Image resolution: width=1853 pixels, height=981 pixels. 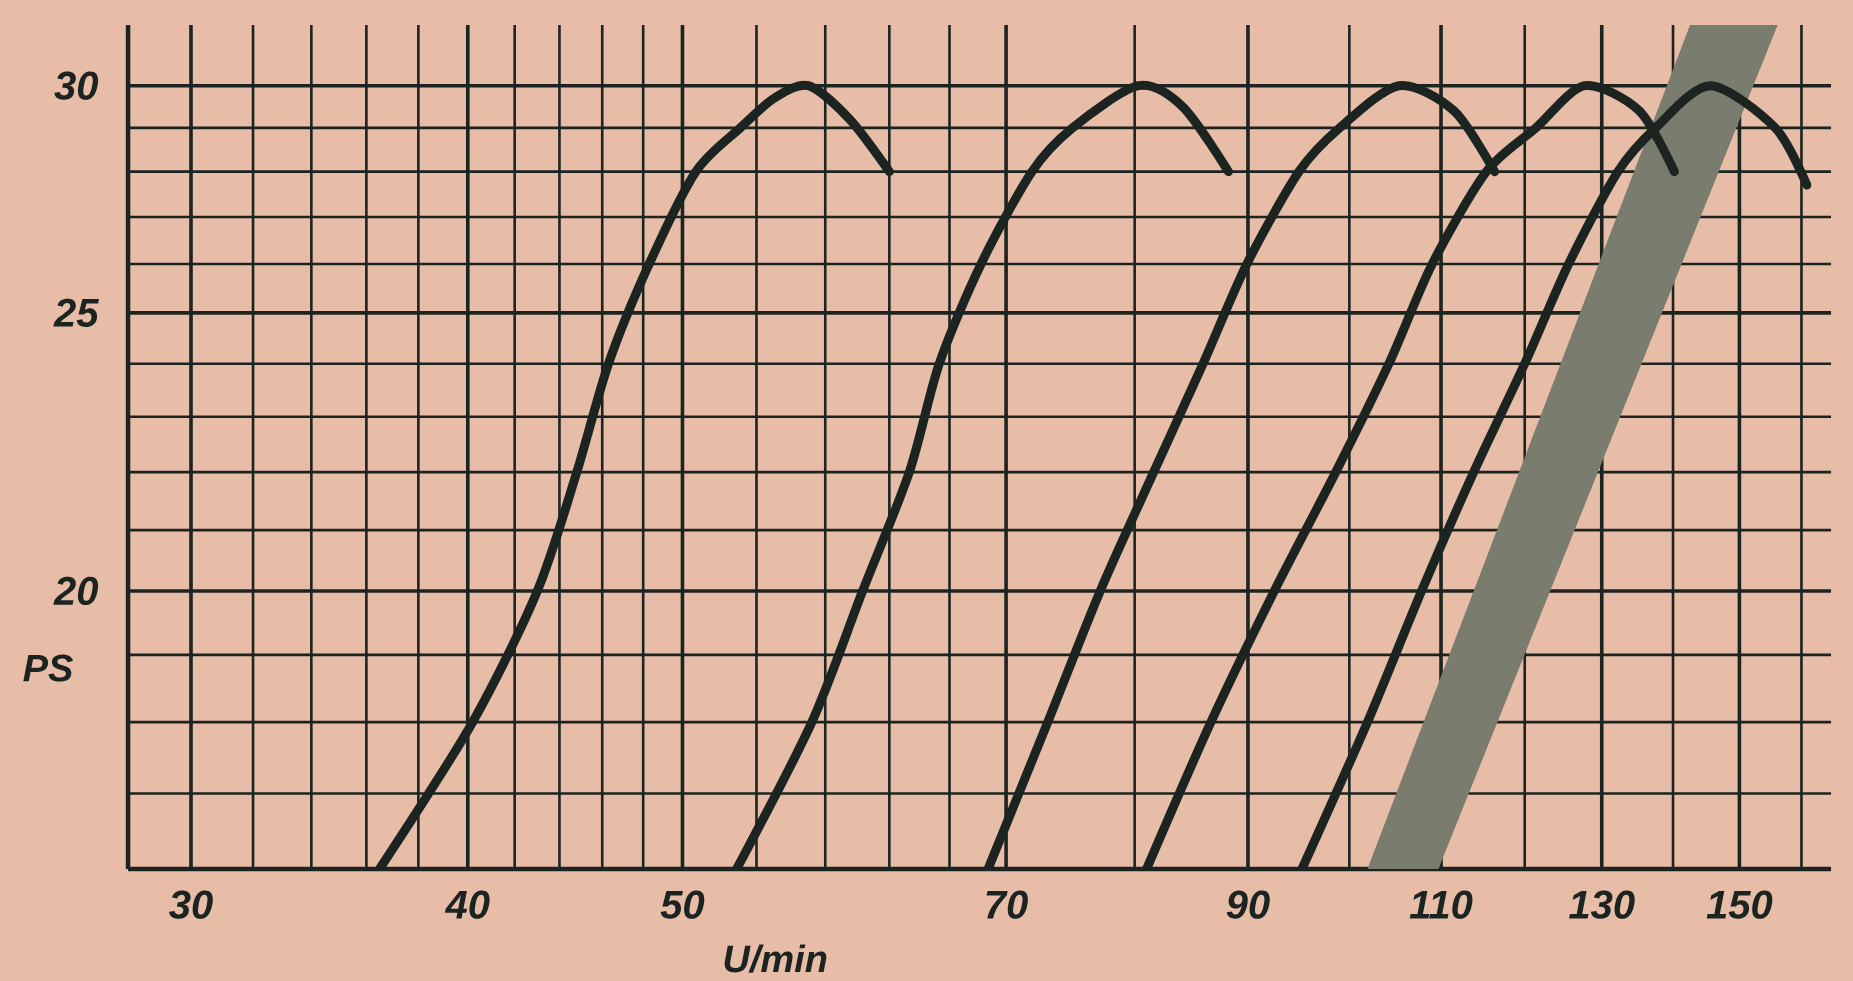 I want to click on x-tick-label: 90, so click(x=1248, y=904).